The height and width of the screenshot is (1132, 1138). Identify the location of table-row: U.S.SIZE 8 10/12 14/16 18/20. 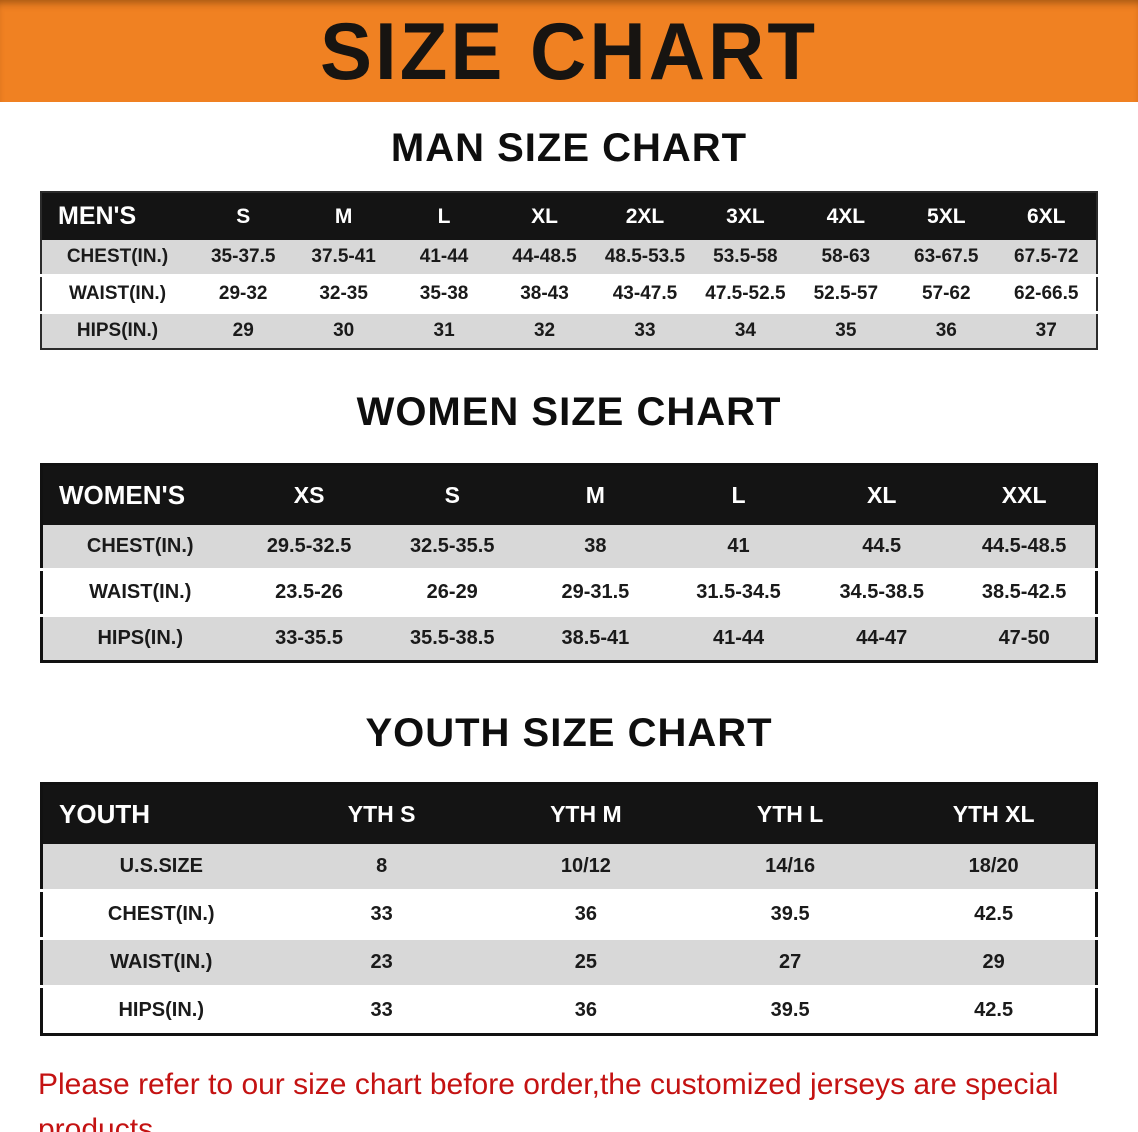
(569, 867).